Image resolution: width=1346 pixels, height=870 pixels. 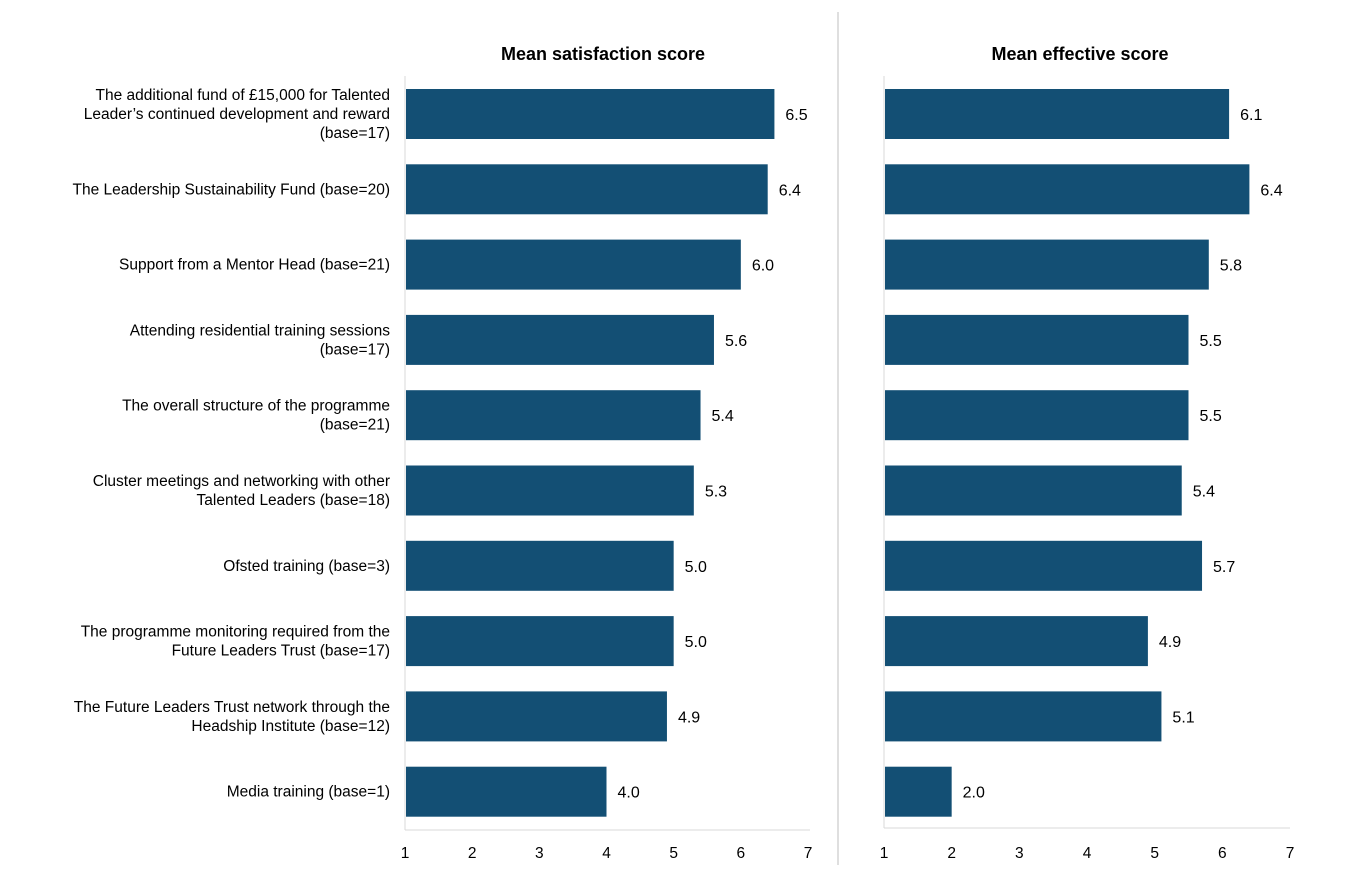 I want to click on satisfaction-value-label: 5.4, so click(x=723, y=416).